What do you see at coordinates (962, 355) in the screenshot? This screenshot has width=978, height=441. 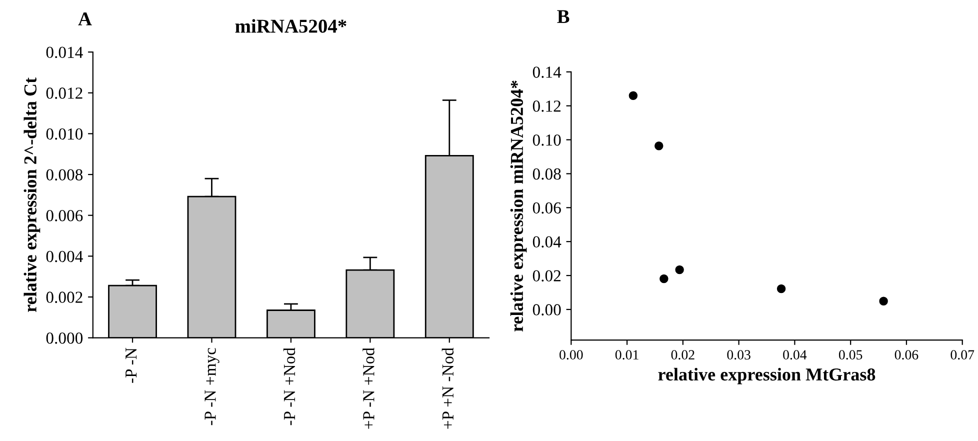 I see `x-tick-label: 0.07` at bounding box center [962, 355].